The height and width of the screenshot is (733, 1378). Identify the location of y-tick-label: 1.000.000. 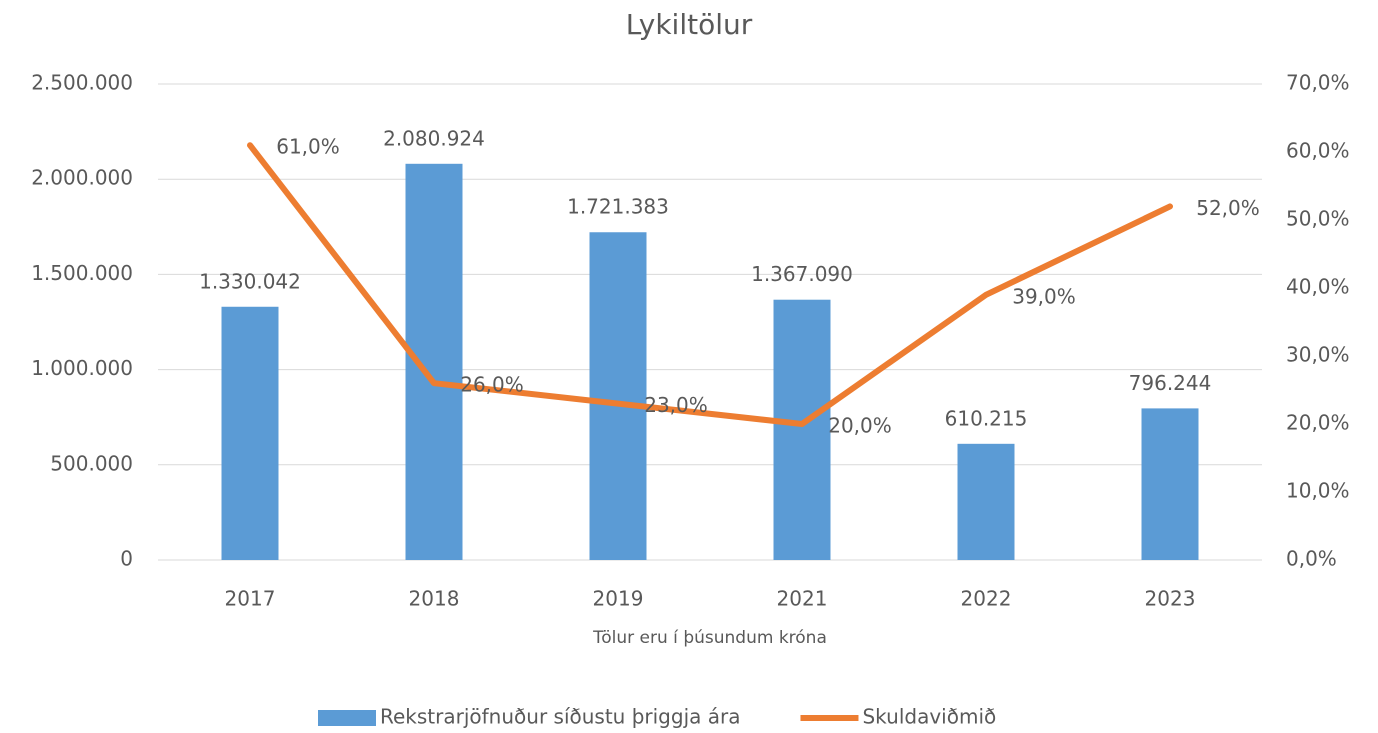
(82, 368).